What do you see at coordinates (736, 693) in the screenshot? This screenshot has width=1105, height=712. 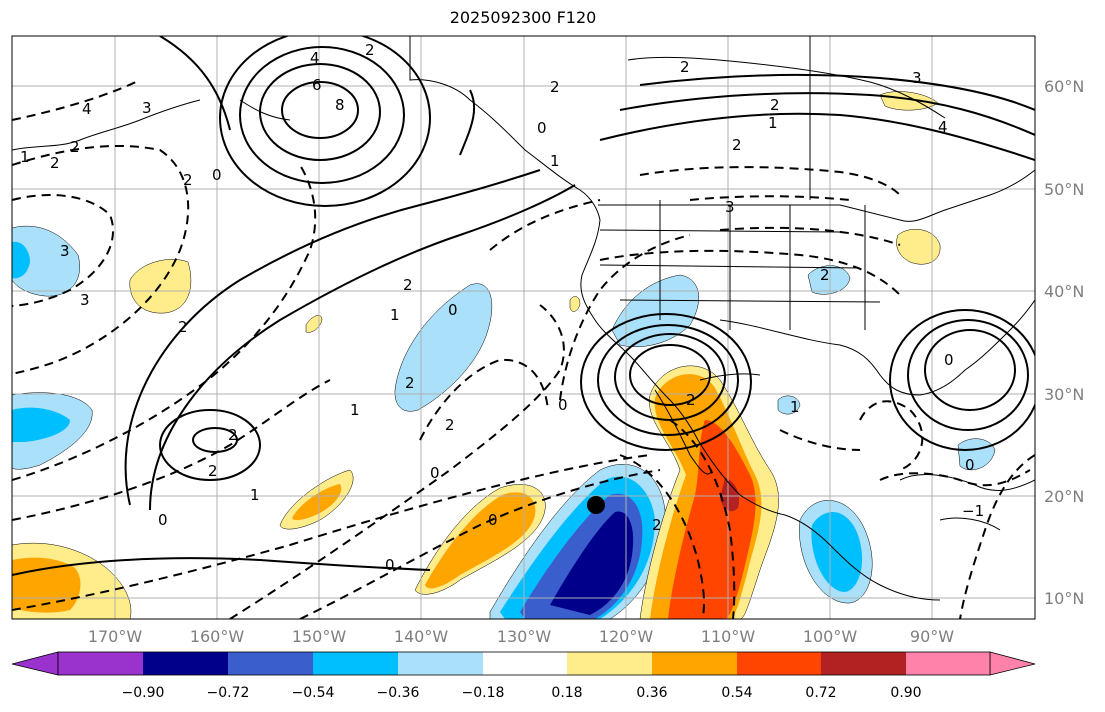 I see `colorbar-tick: 0.54` at bounding box center [736, 693].